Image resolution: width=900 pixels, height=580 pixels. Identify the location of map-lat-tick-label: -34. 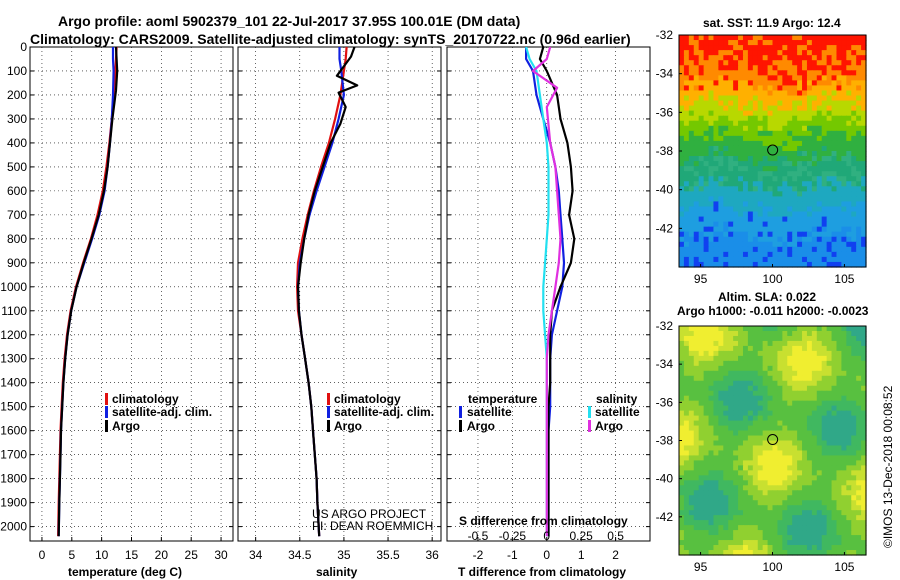
(665, 364).